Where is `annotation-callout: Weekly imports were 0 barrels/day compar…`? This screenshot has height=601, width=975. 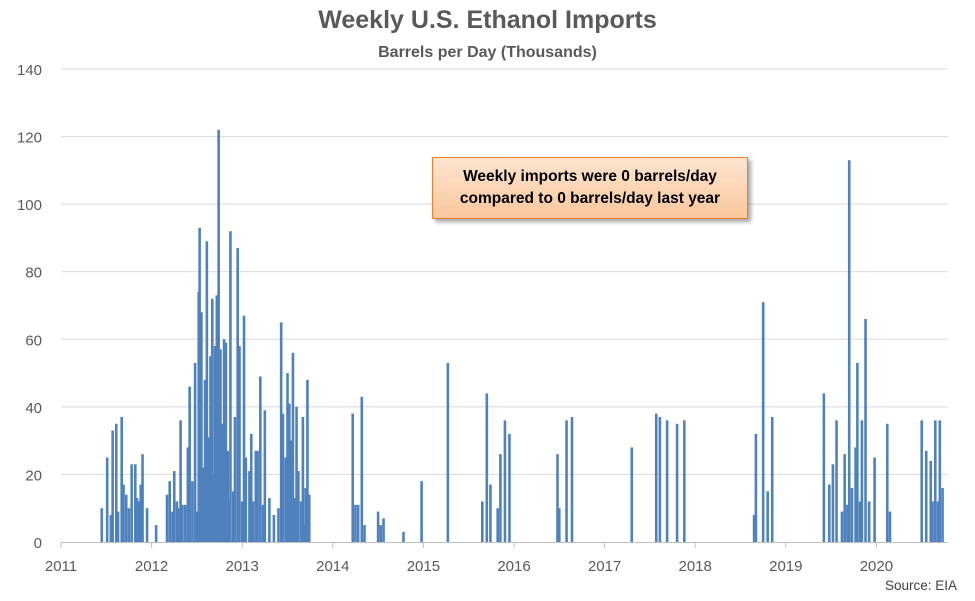 annotation-callout: Weekly imports were 0 barrels/day compar… is located at coordinates (590, 188).